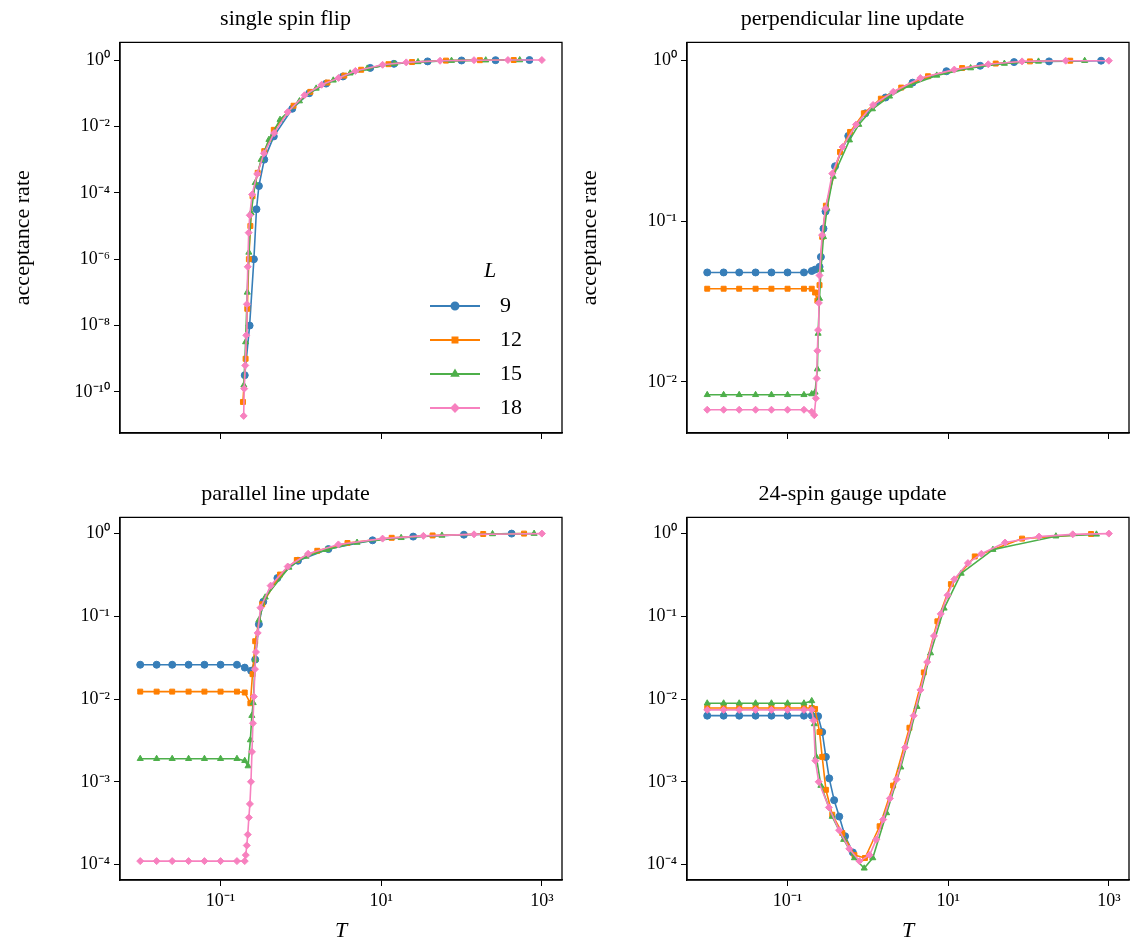 This screenshot has width=1135, height=951. I want to click on y-tick-label: 10⁻¹⁰, so click(92, 390).